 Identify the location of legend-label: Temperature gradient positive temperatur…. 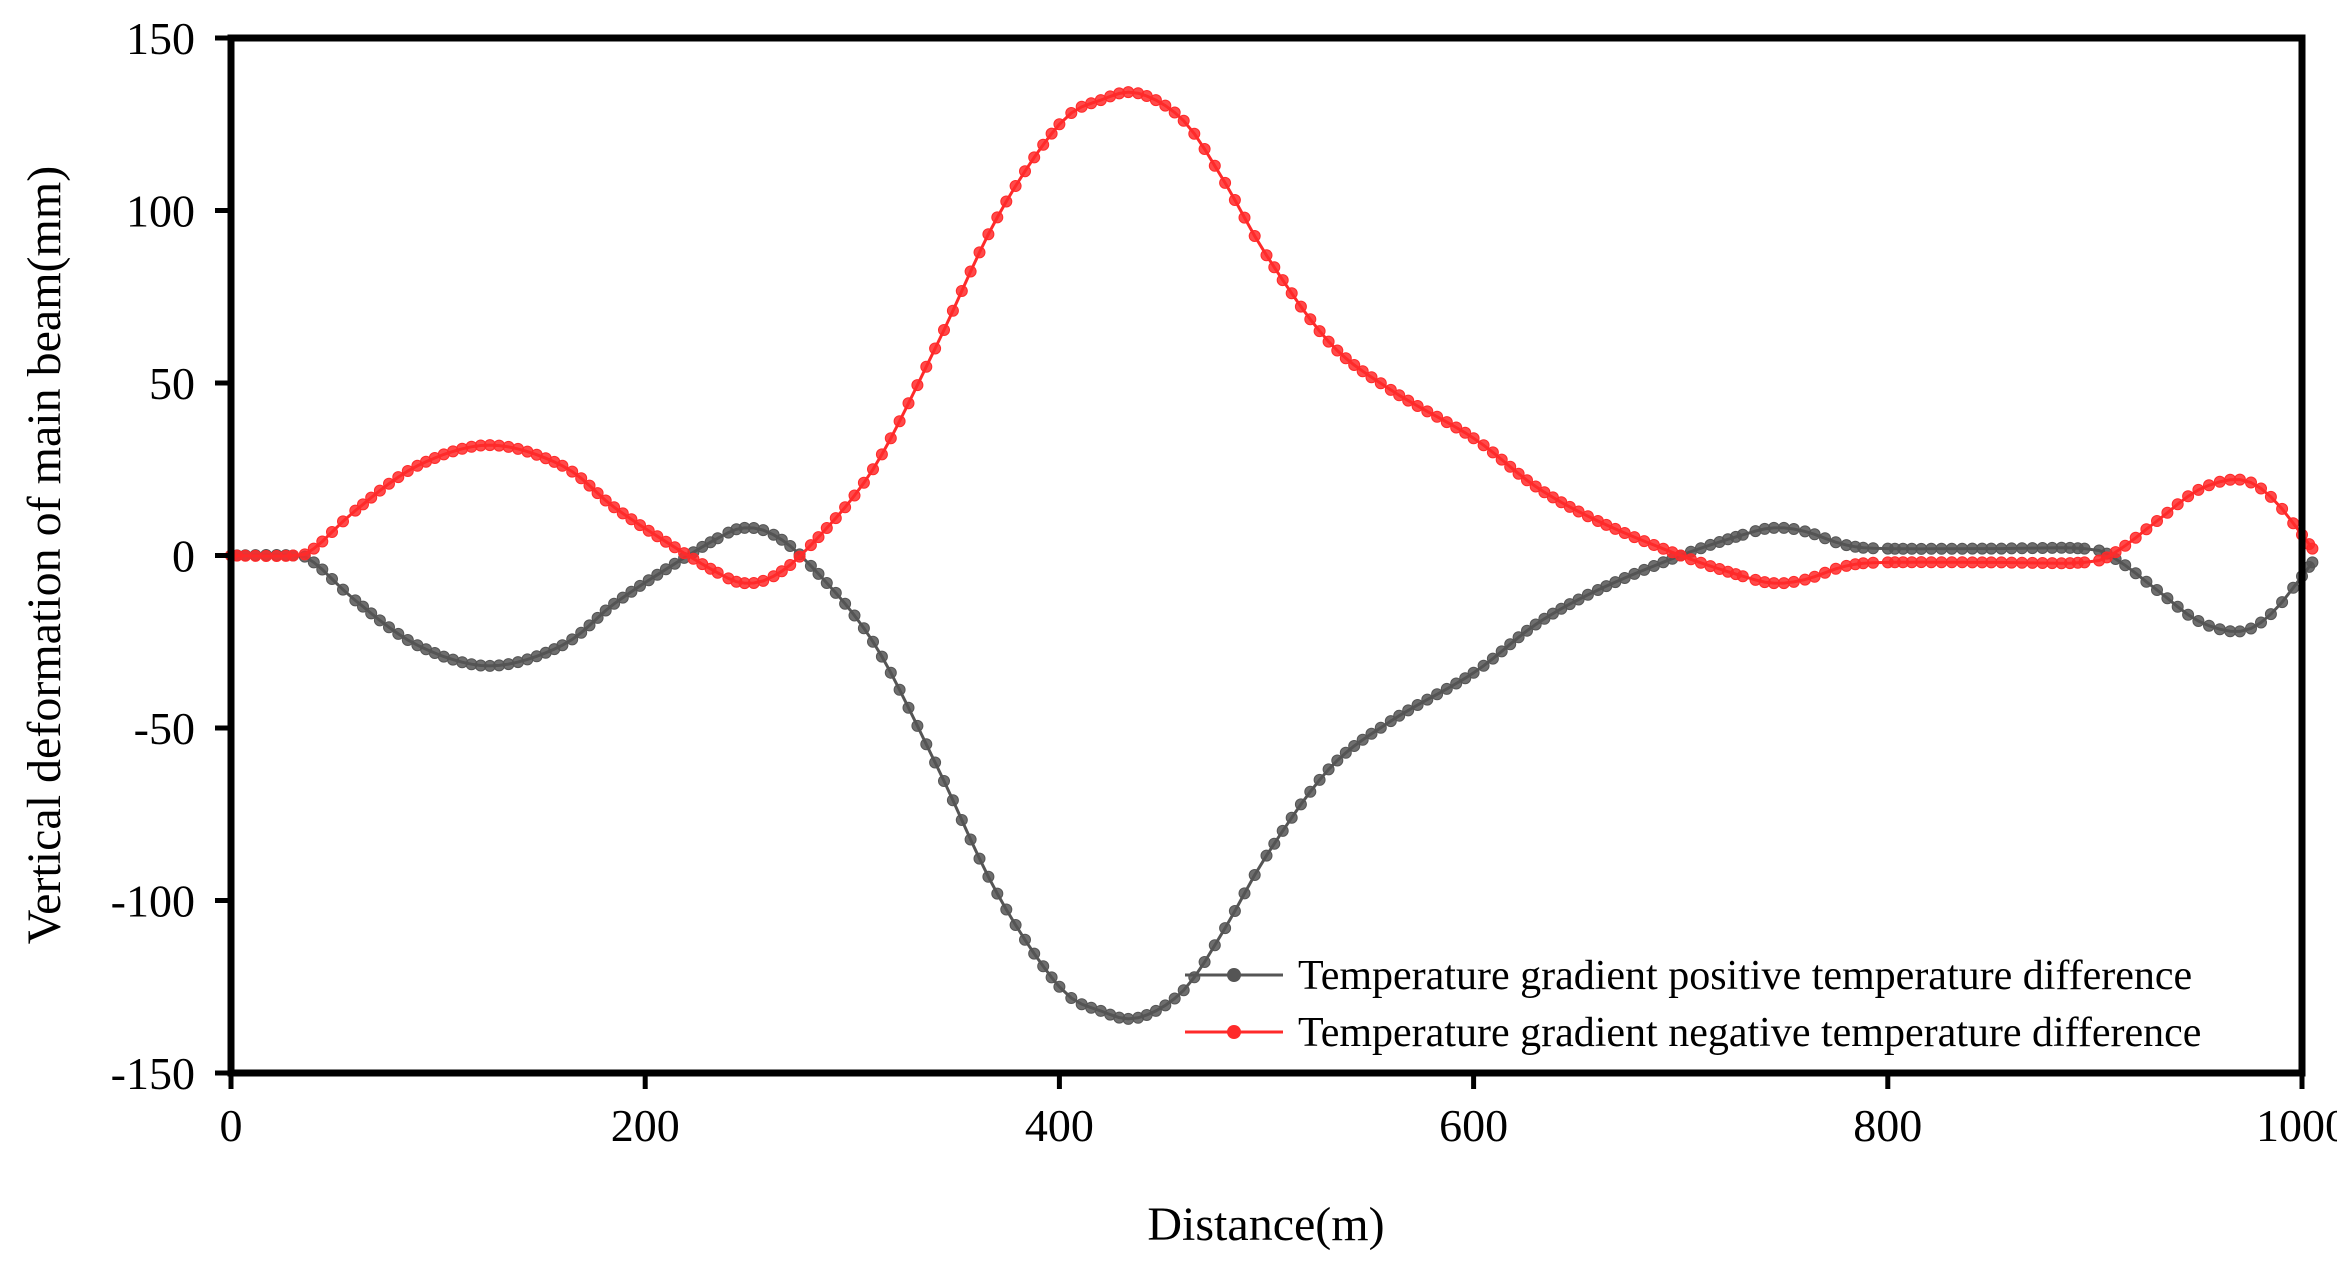
(1745, 976).